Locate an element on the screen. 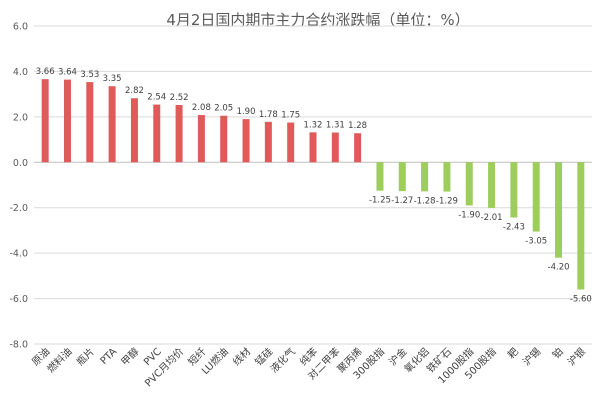 The width and height of the screenshot is (606, 416). data-label: -2.01 is located at coordinates (492, 218).